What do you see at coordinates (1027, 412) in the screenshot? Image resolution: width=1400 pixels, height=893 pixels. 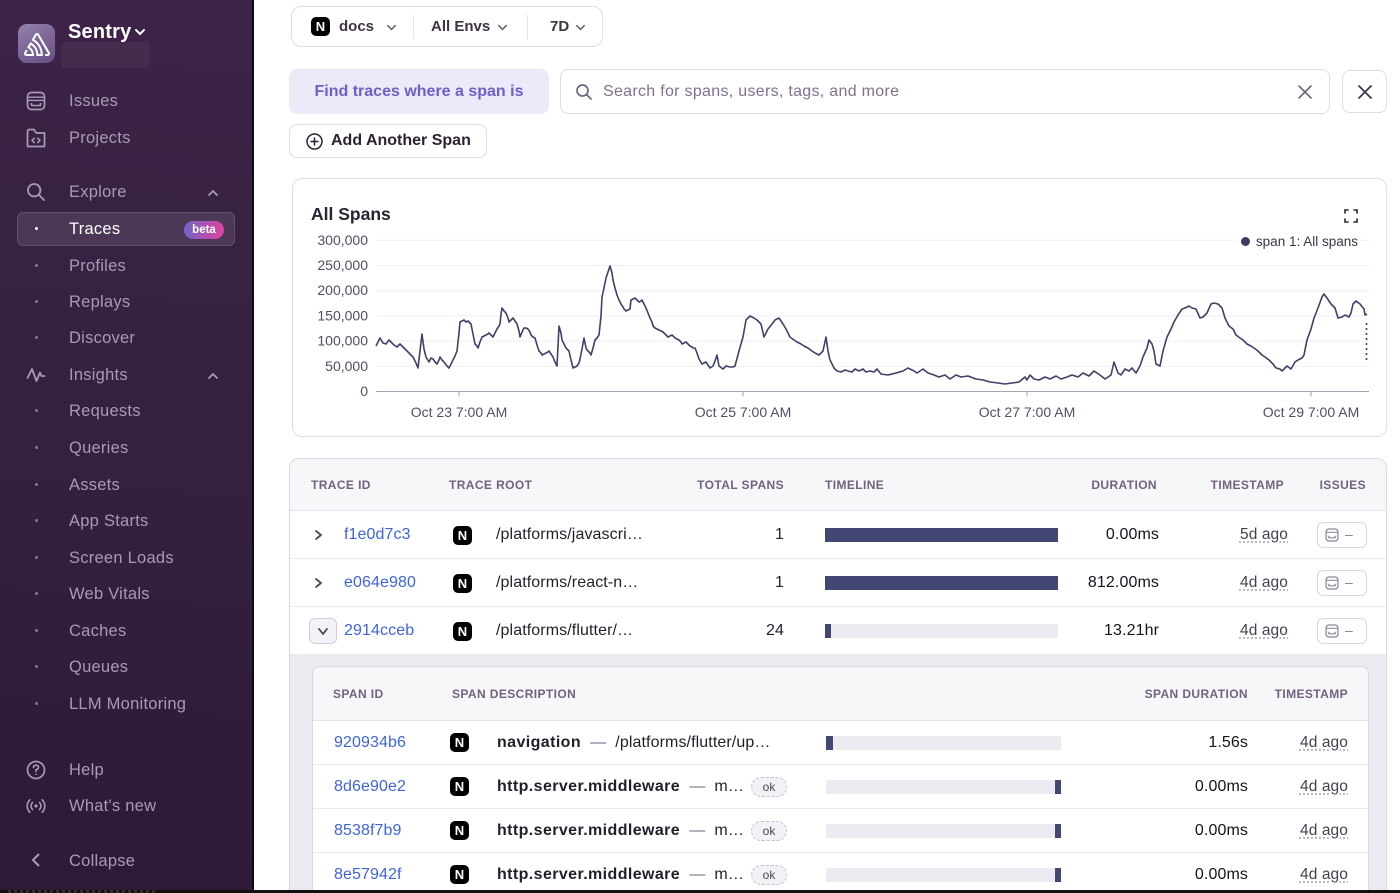 I see `svg-text: Oct 27 7:00 AM` at bounding box center [1027, 412].